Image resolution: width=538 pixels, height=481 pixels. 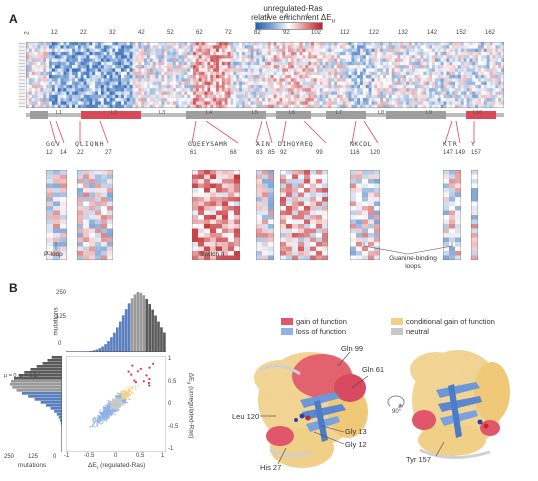 What do you see at coordinates (319, 153) in the screenshot?
I see `zoom-tick: 99` at bounding box center [319, 153].